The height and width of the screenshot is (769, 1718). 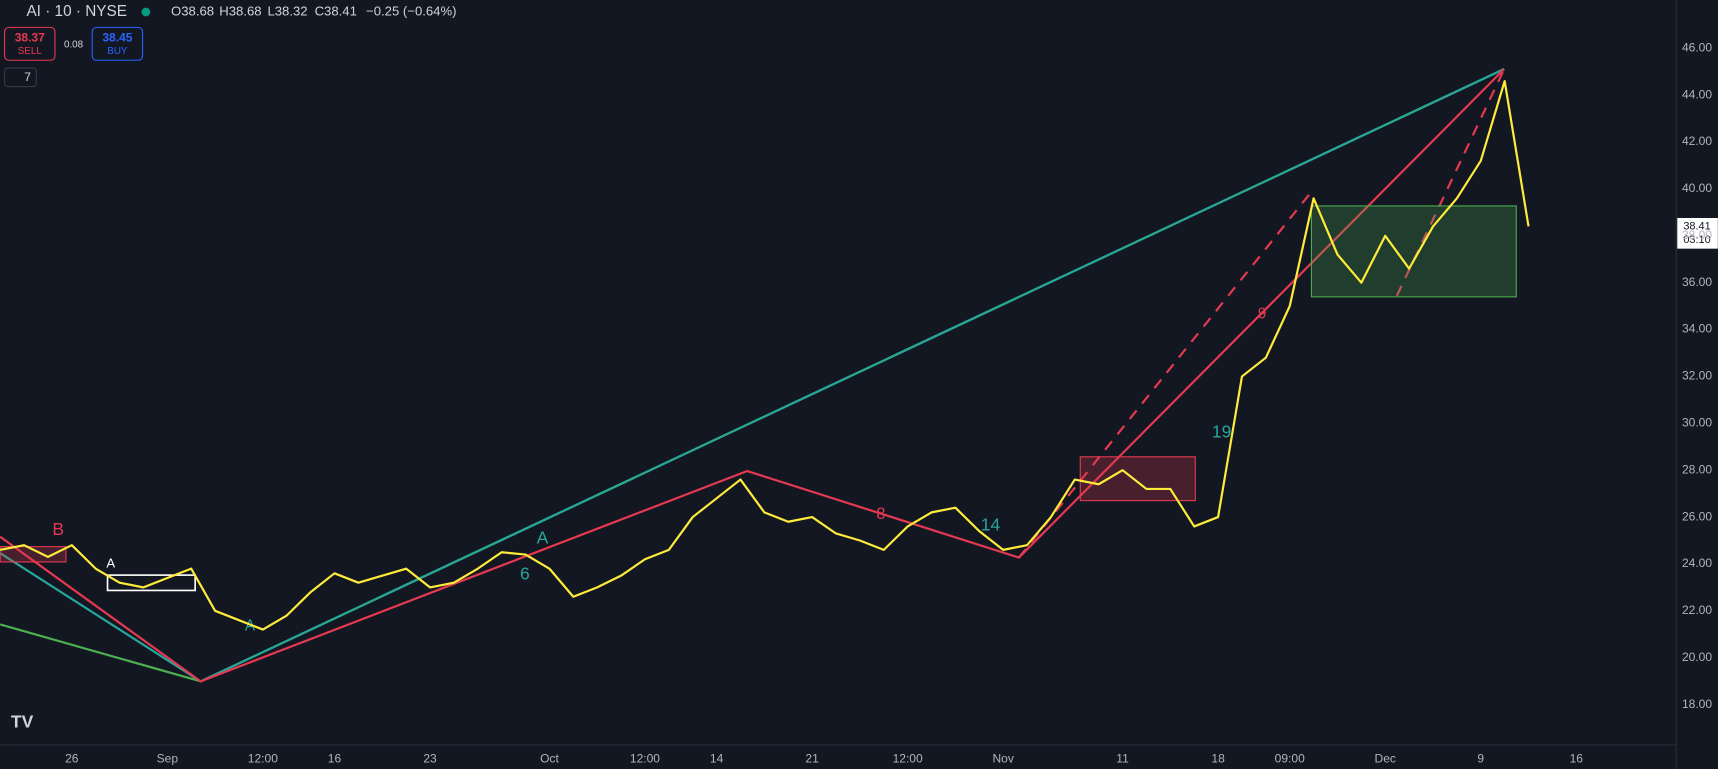 What do you see at coordinates (812, 758) in the screenshot?
I see `x-tick-label: 21` at bounding box center [812, 758].